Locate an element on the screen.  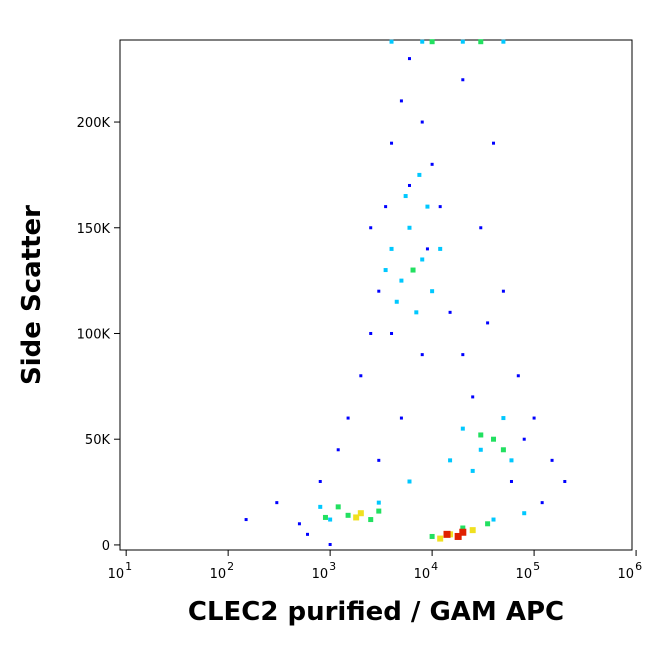
y-tick-label: 150K is located at coordinates (94, 229).